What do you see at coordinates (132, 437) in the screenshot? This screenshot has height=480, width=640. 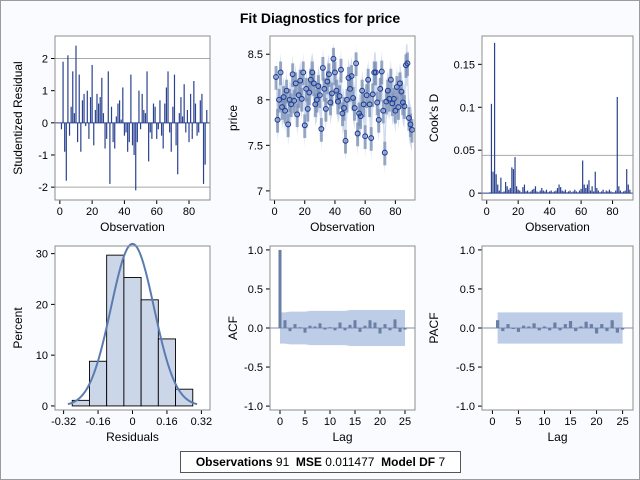 I see `x-axis-title: Residuals` at bounding box center [132, 437].